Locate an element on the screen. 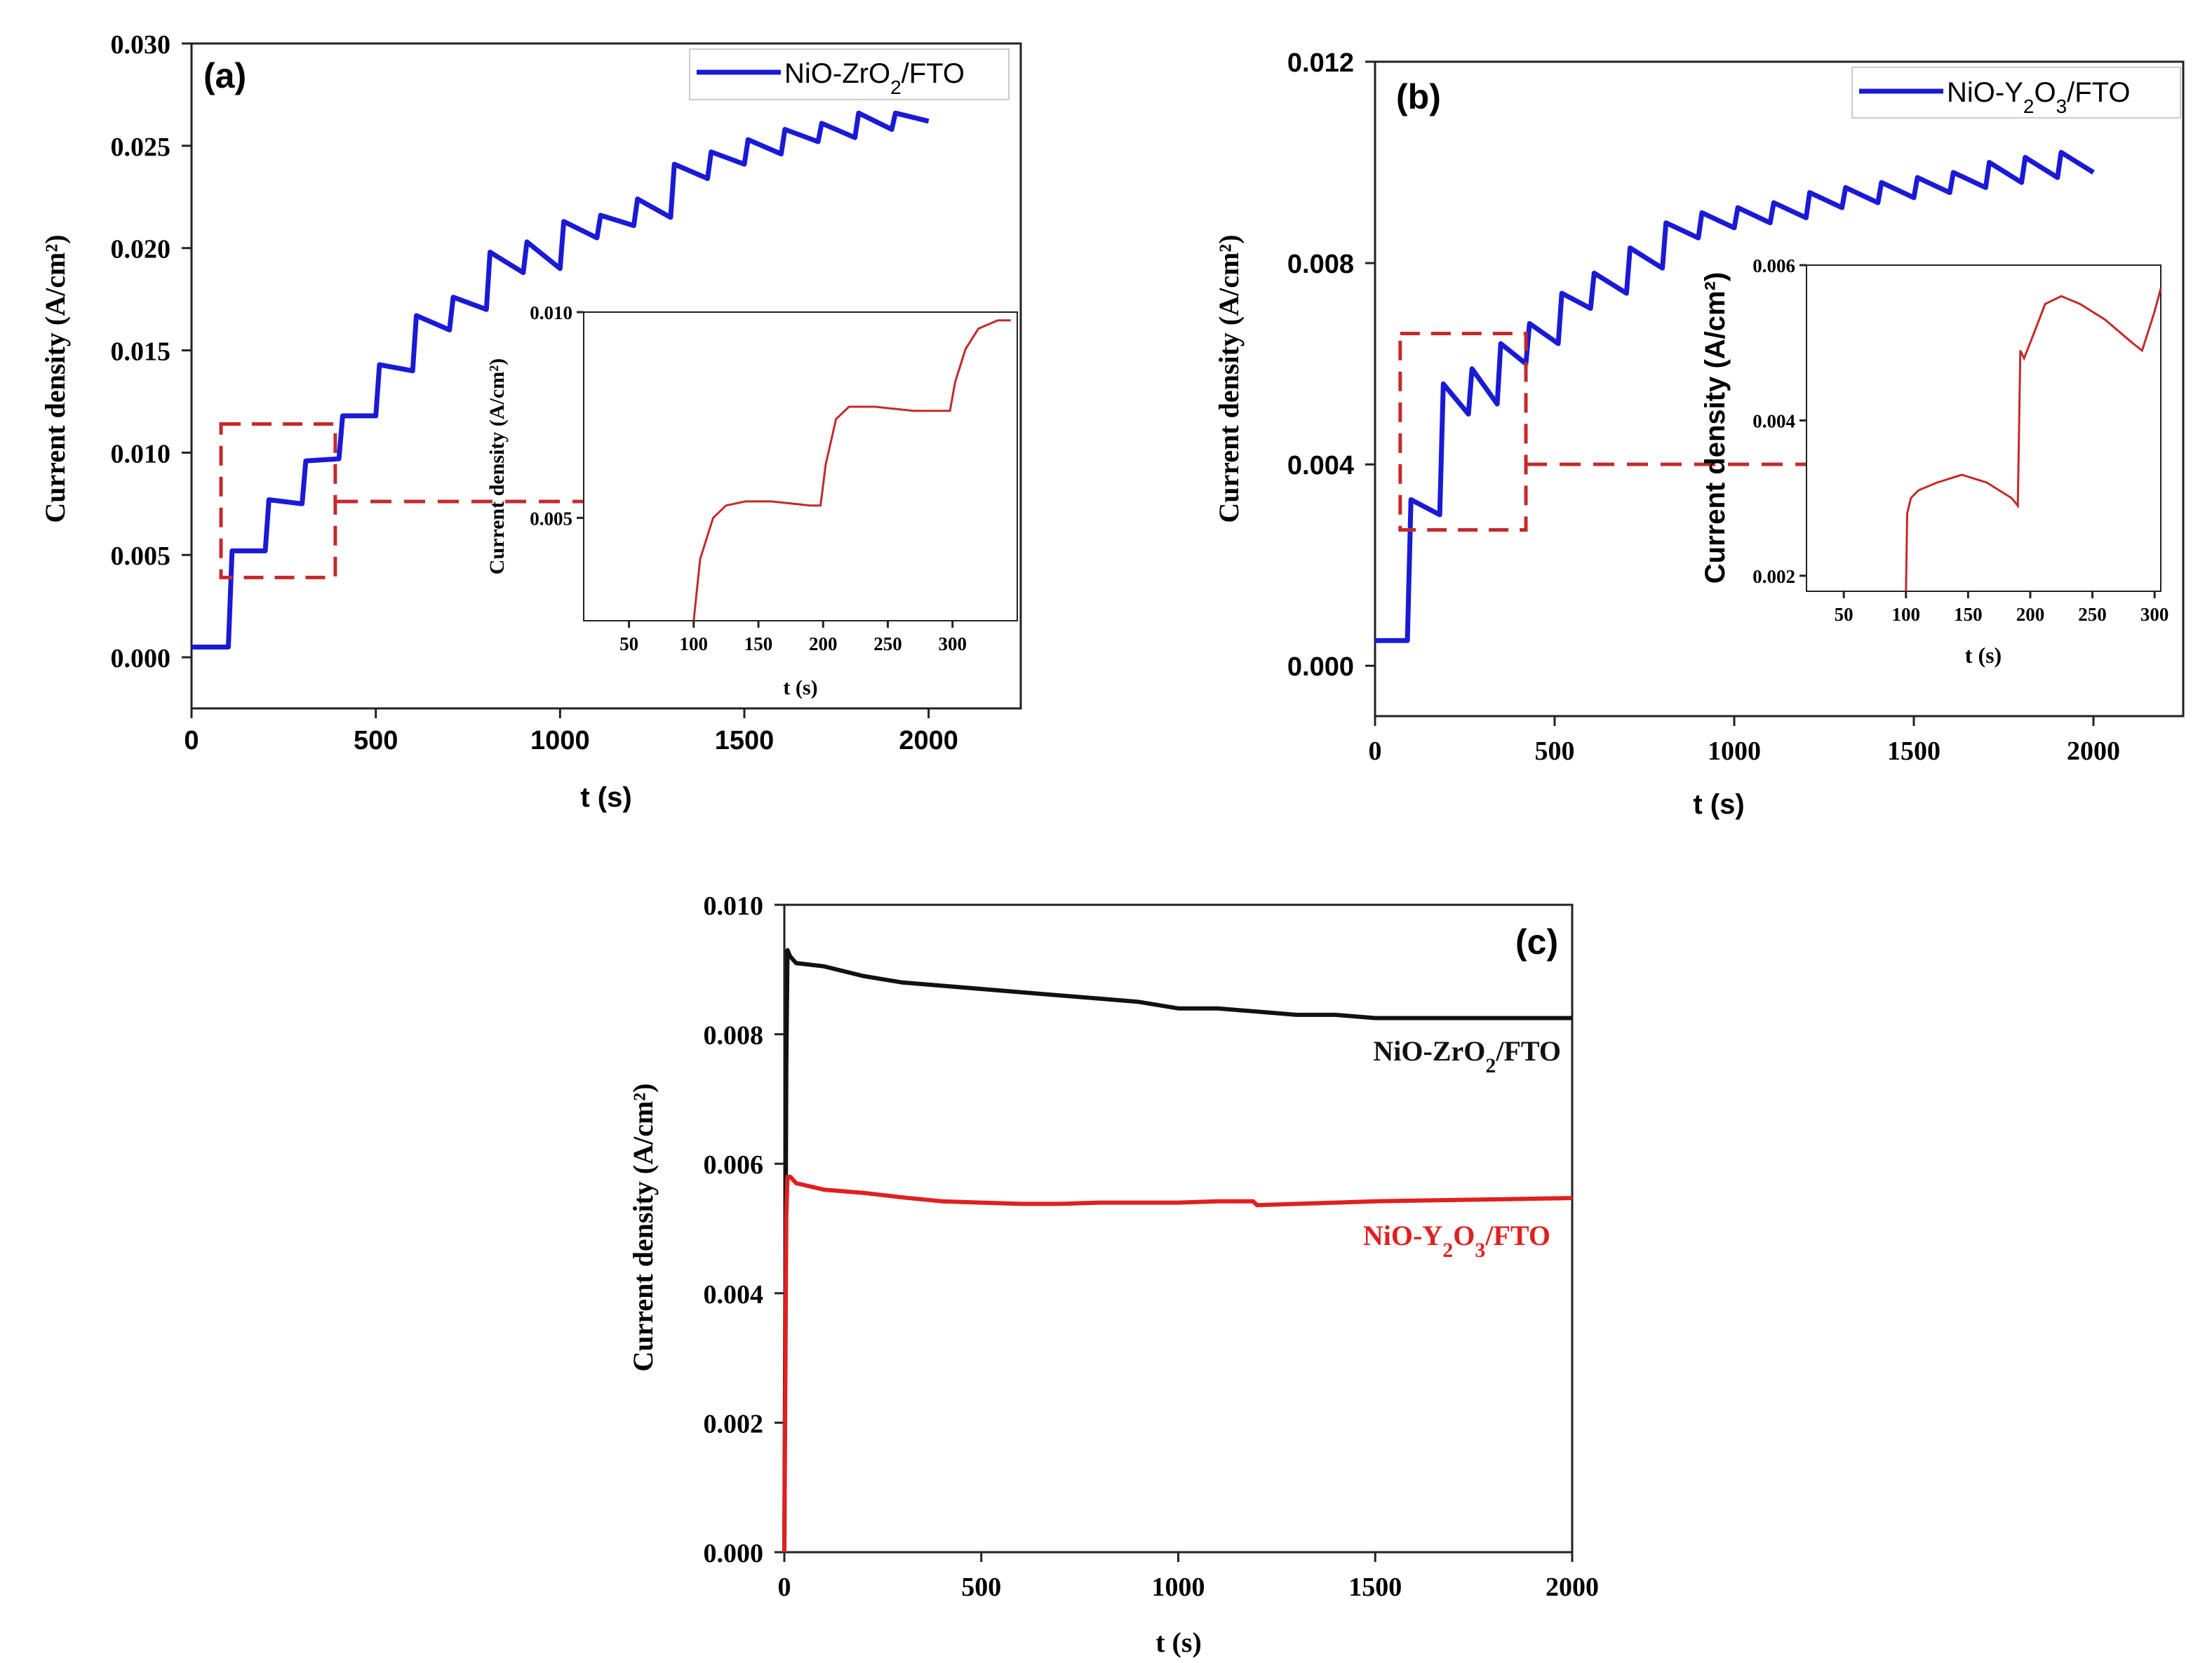 The image size is (2212, 1663). data-line-a-nio-zro2 is located at coordinates (561, 379).